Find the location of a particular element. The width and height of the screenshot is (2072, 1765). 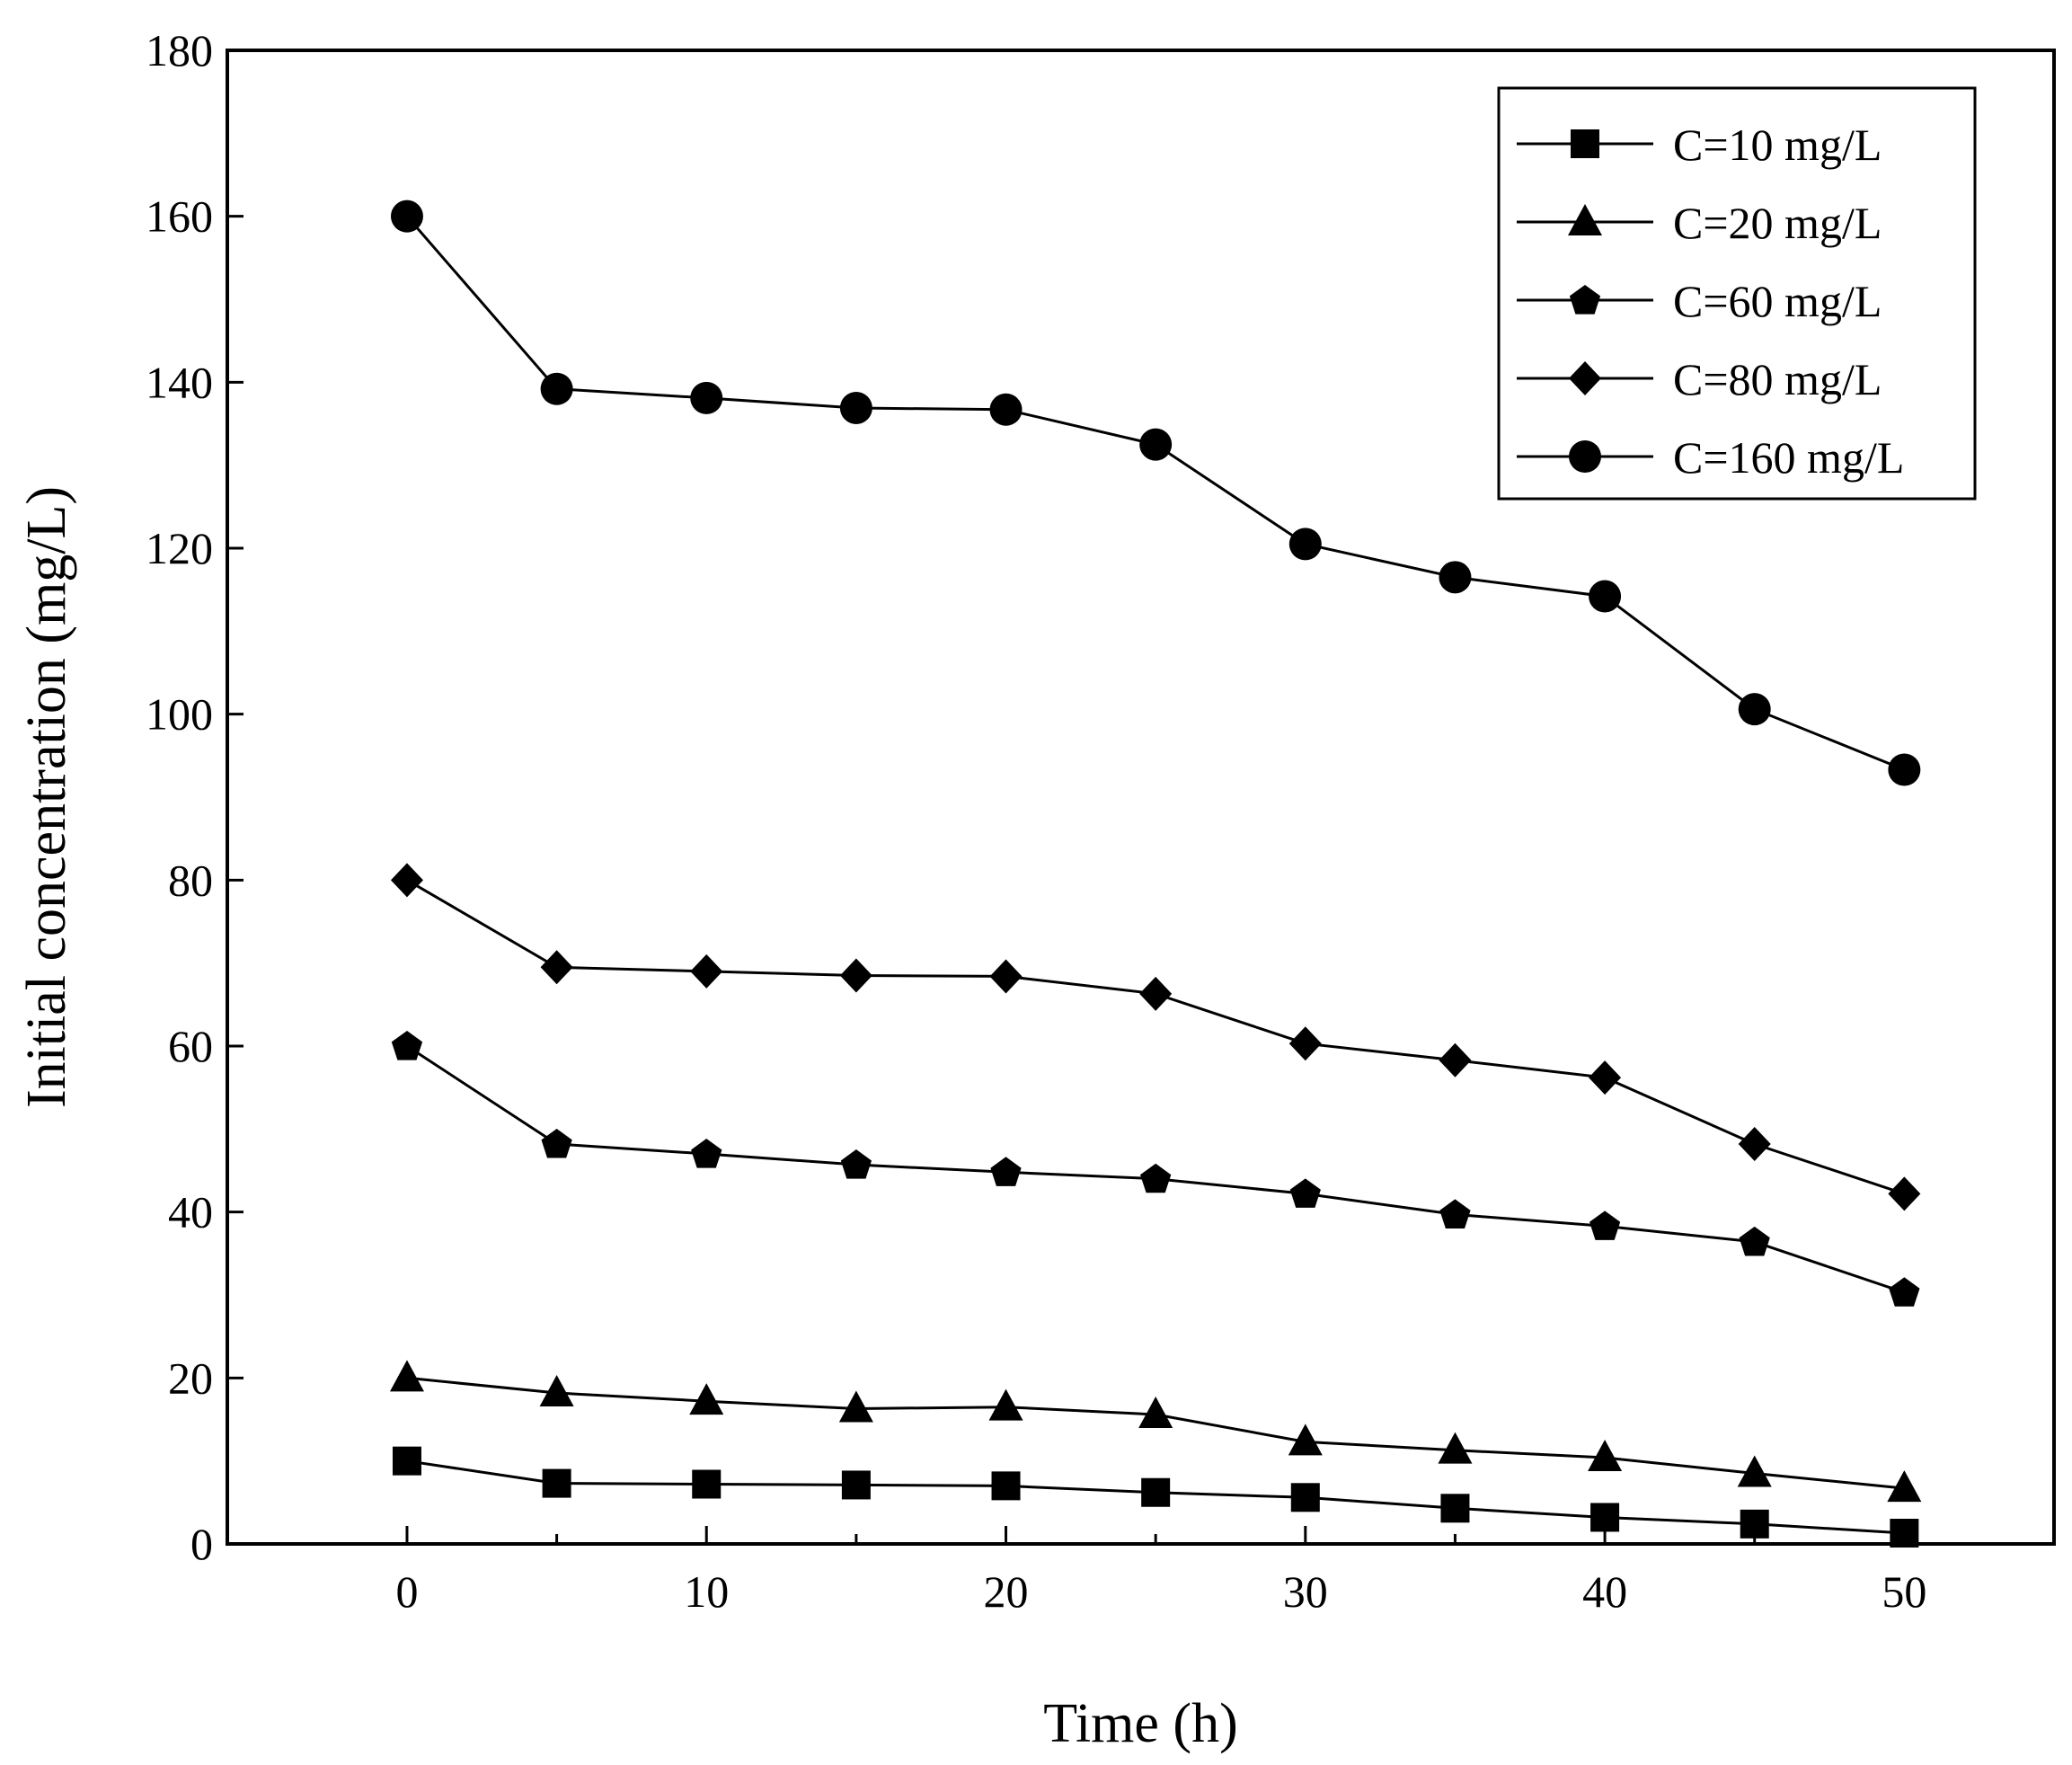

legend-item: C=20 mg/L is located at coordinates (1699, 223).